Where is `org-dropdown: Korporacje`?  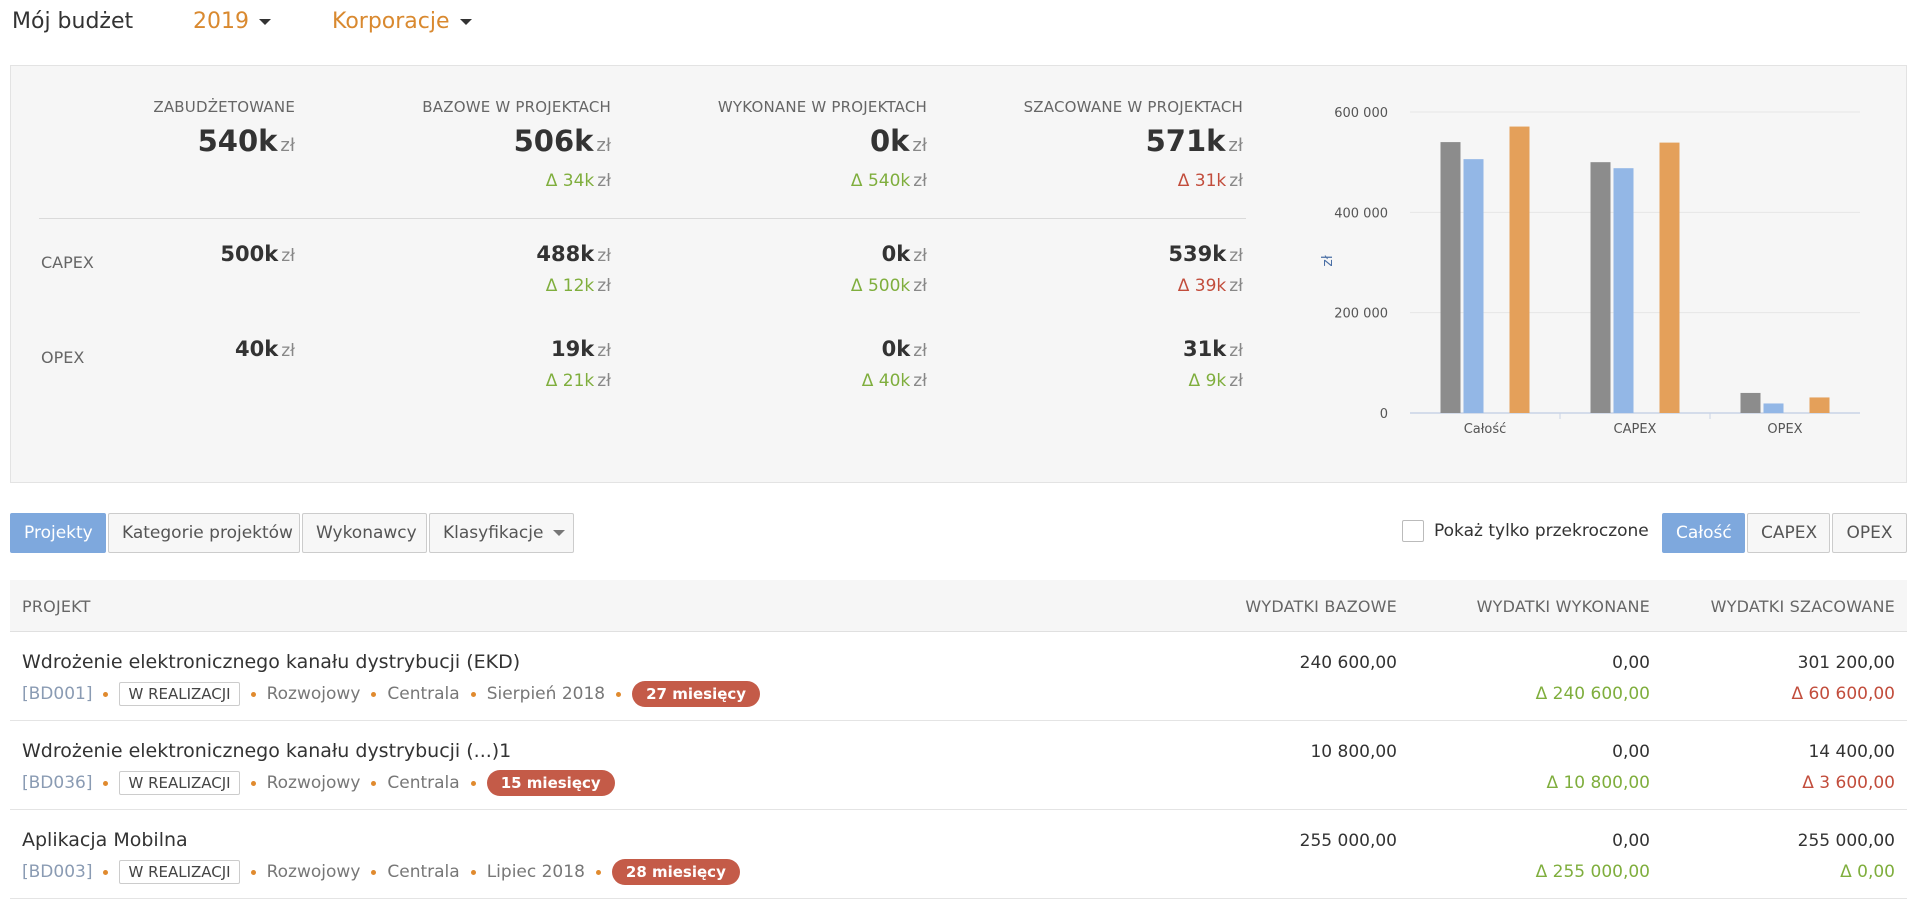 org-dropdown: Korporacje is located at coordinates (402, 21).